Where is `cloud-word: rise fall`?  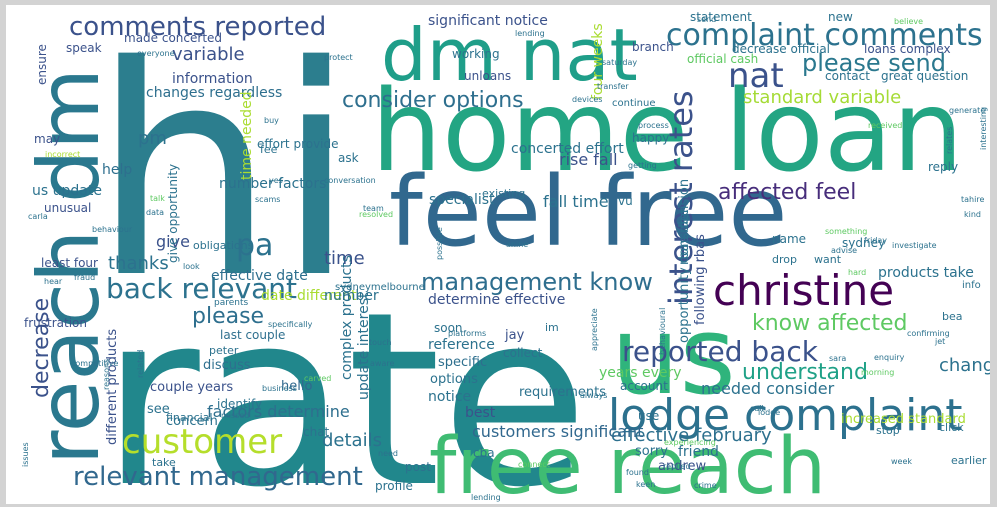 cloud-word: rise fall is located at coordinates (588, 159).